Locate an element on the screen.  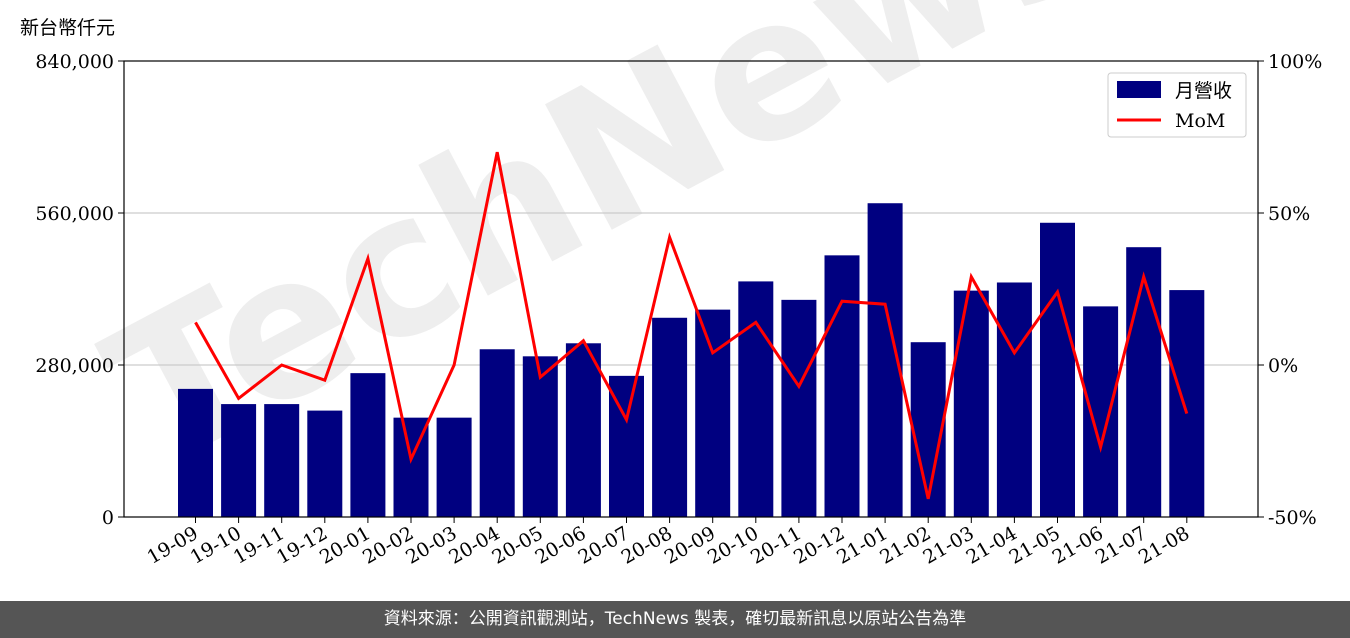
x-tick-label: 21-08 is located at coordinates (1164, 545).